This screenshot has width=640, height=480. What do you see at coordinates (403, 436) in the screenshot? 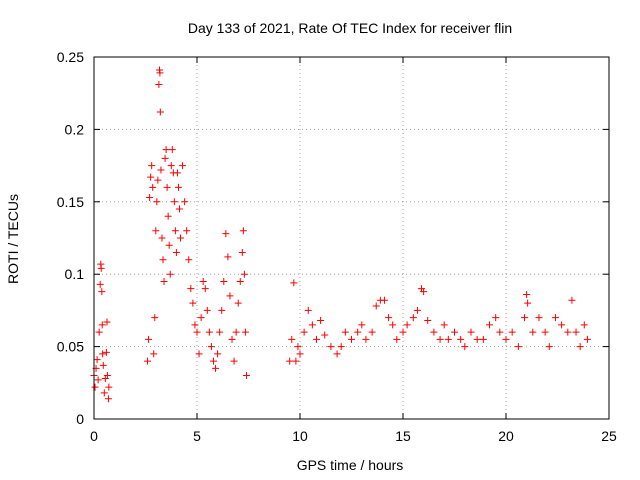
I see `x-tick-label: 15` at bounding box center [403, 436].